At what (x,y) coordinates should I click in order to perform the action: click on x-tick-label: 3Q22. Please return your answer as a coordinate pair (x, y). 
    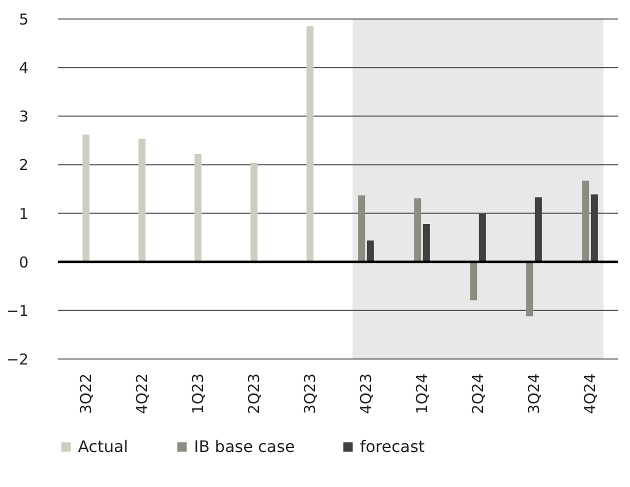
    Looking at the image, I should click on (86, 394).